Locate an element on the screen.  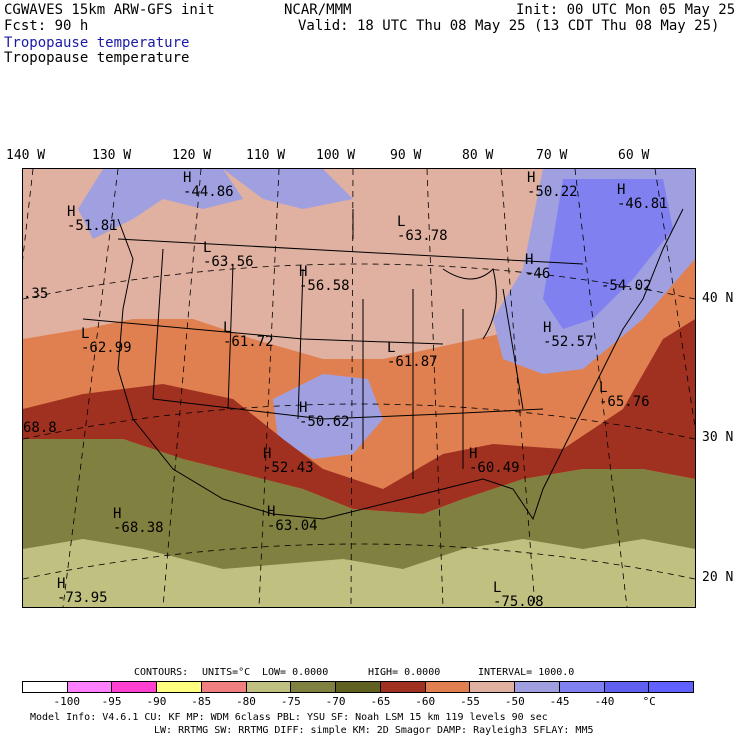
colorbar-tick-label: -75 is located at coordinates (290, 701).